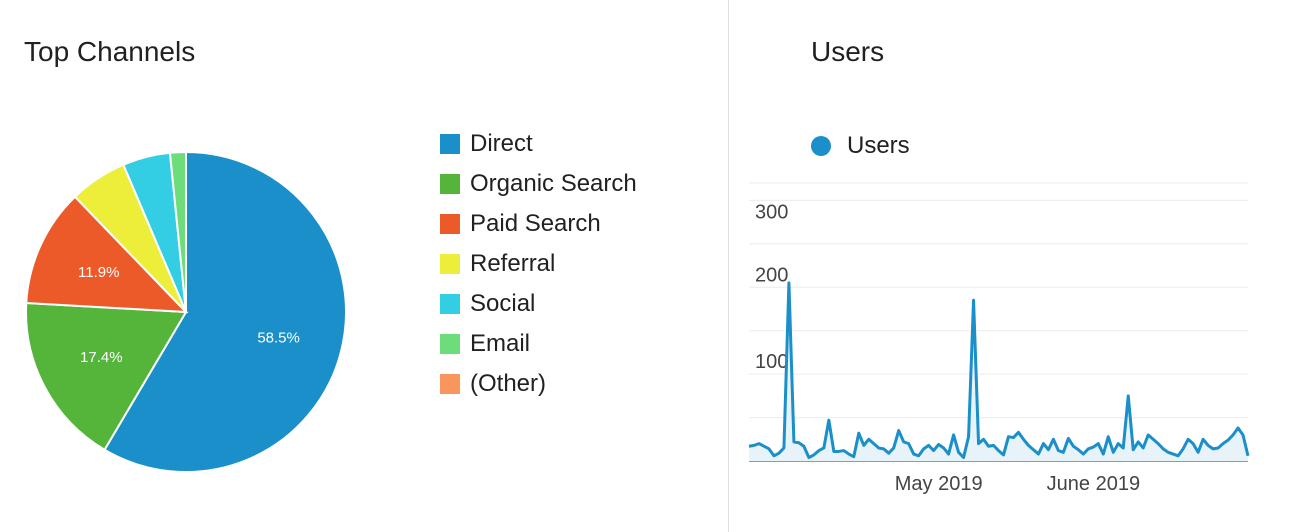  I want to click on pie-slice-direct, so click(225, 311).